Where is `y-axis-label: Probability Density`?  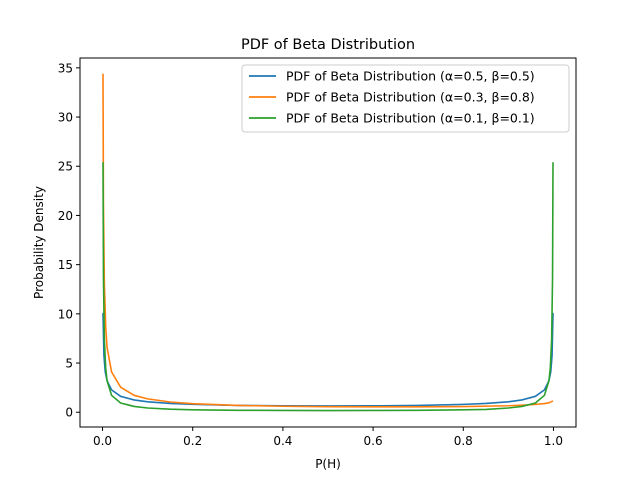
y-axis-label: Probability Density is located at coordinates (39, 242).